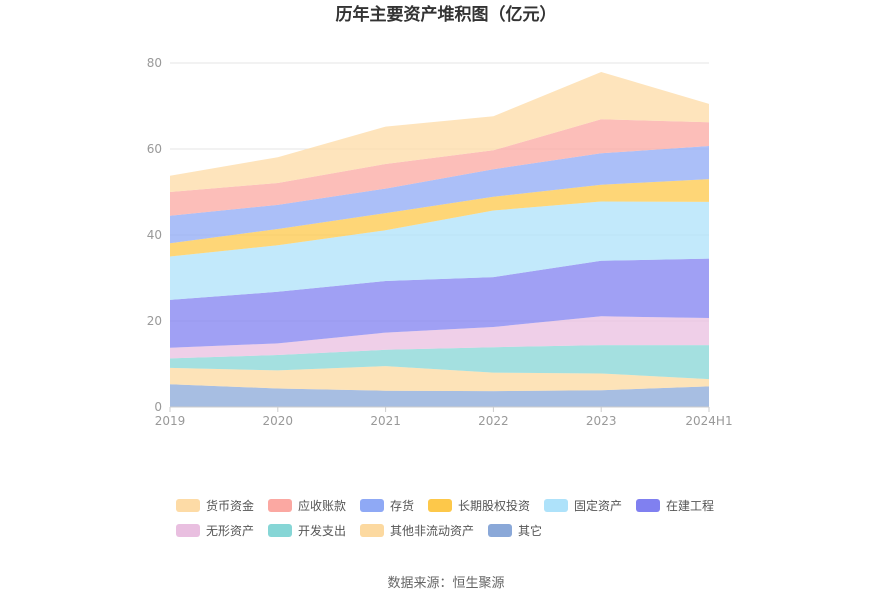 The image size is (893, 603). I want to click on legend-label: 存货, so click(402, 505).